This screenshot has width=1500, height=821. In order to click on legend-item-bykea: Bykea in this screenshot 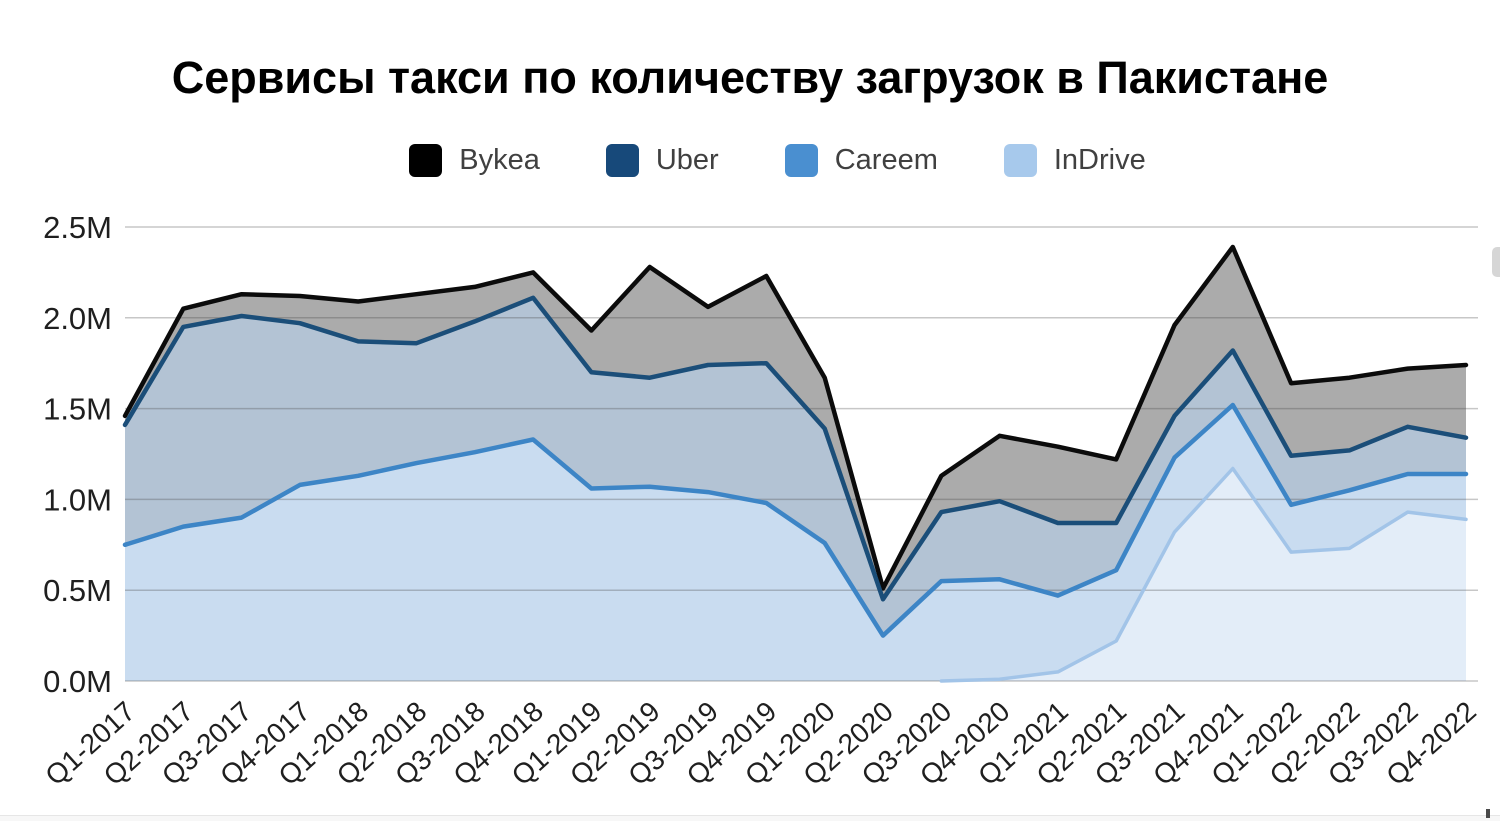, I will do `click(474, 160)`.